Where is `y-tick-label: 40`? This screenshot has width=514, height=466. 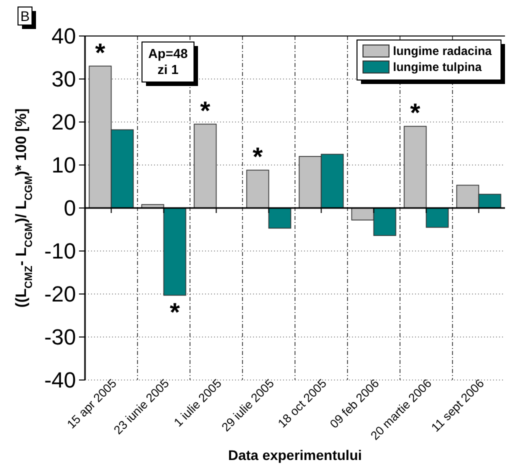 y-tick-label: 40 is located at coordinates (64, 36).